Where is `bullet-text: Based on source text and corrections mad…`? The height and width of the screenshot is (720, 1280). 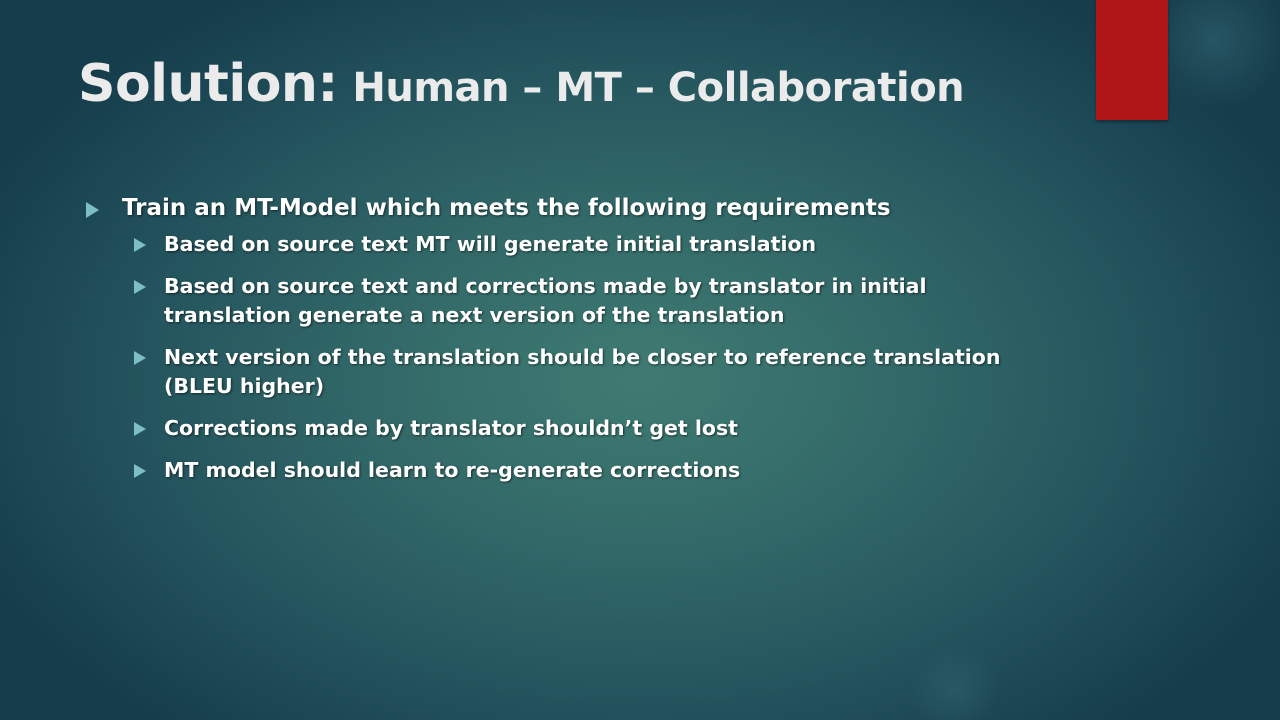 bullet-text: Based on source text and corrections mad… is located at coordinates (545, 300).